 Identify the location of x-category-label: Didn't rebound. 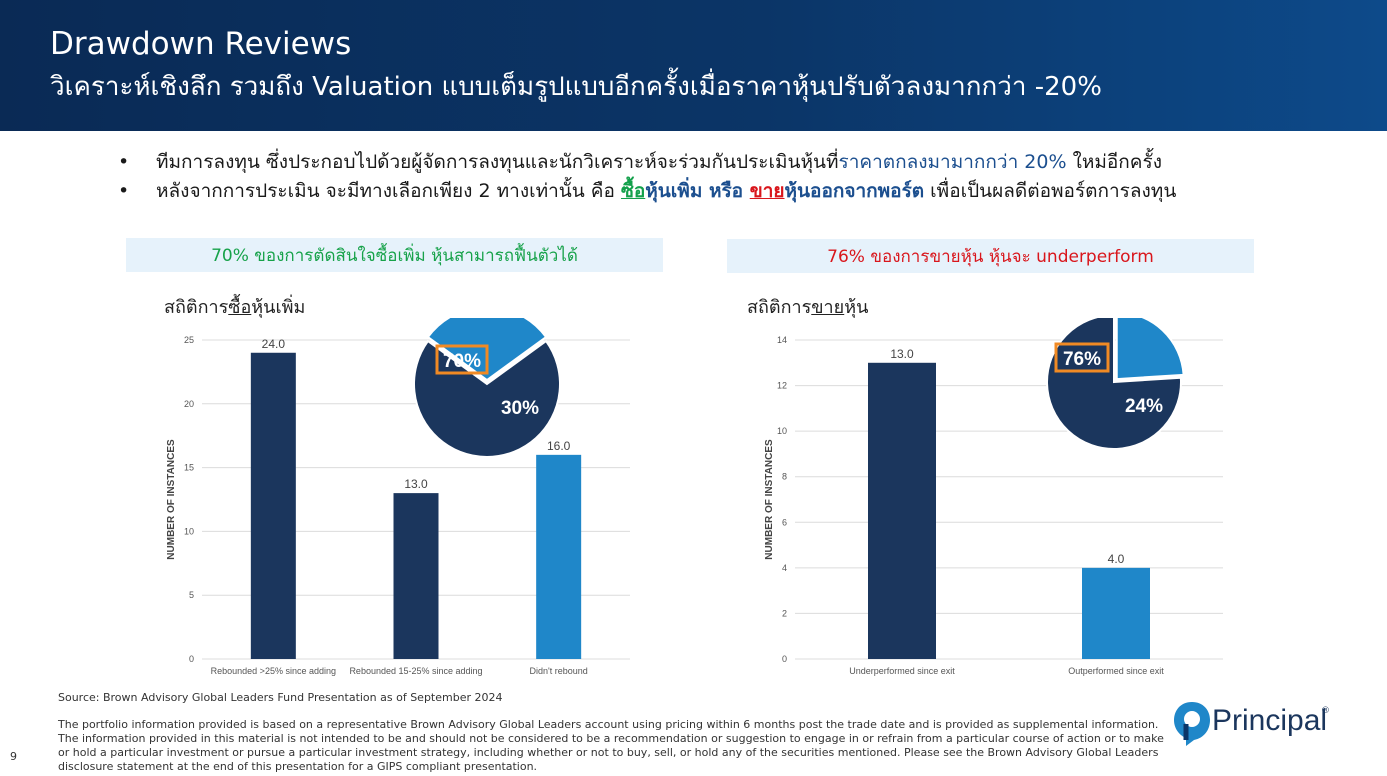
(559, 671).